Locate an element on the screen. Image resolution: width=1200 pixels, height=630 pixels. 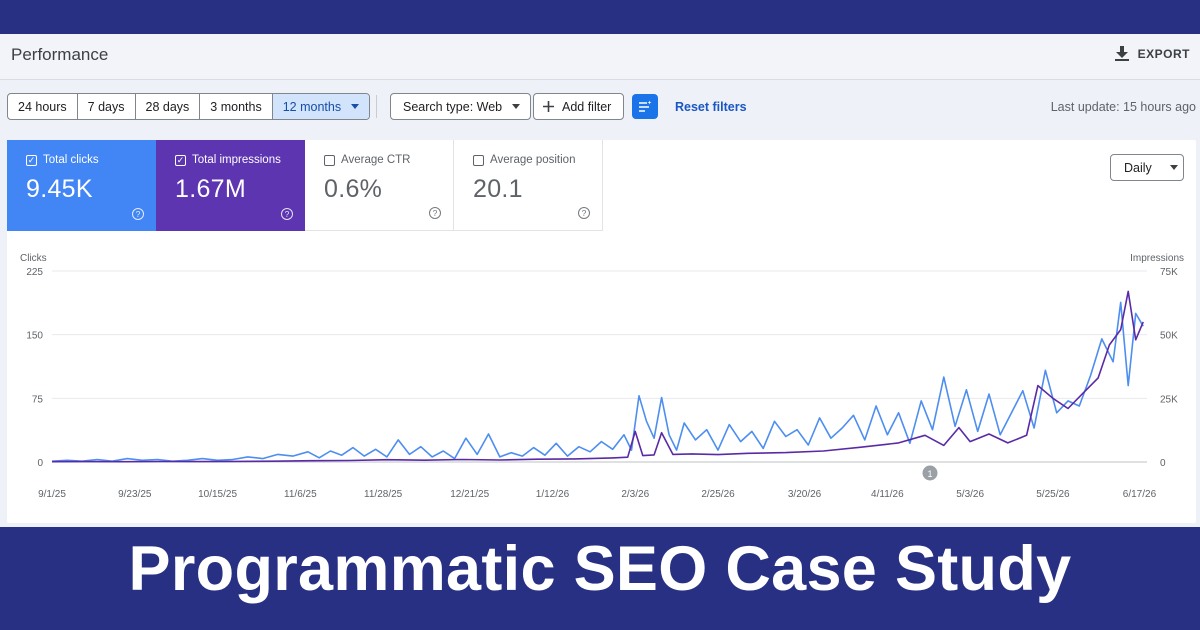
reset-filters-link: Reset filters is located at coordinates (711, 107).